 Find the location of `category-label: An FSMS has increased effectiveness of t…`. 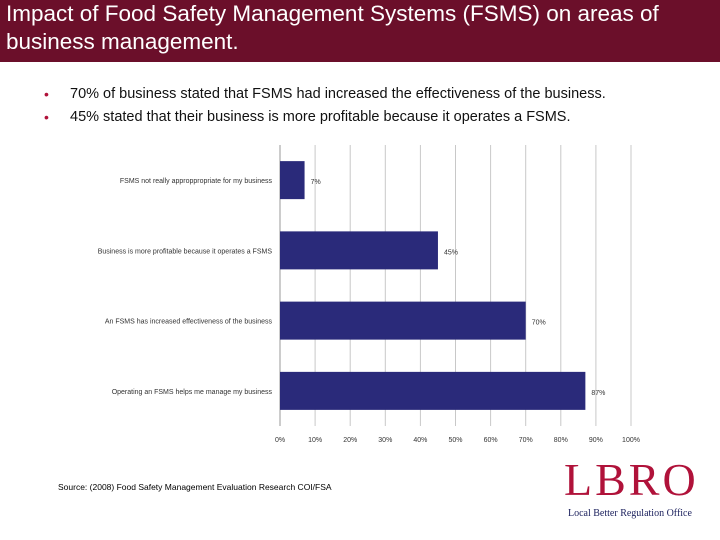

category-label: An FSMS has increased effectiveness of t… is located at coordinates (189, 322).